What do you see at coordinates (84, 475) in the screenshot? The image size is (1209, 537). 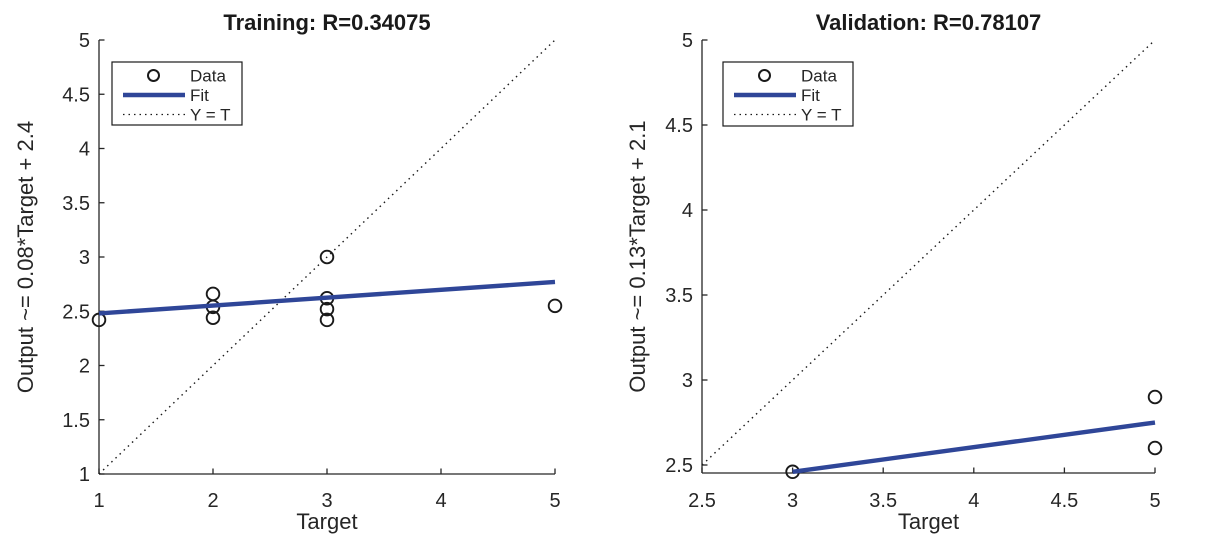 I see `y-tick-label: 1` at bounding box center [84, 475].